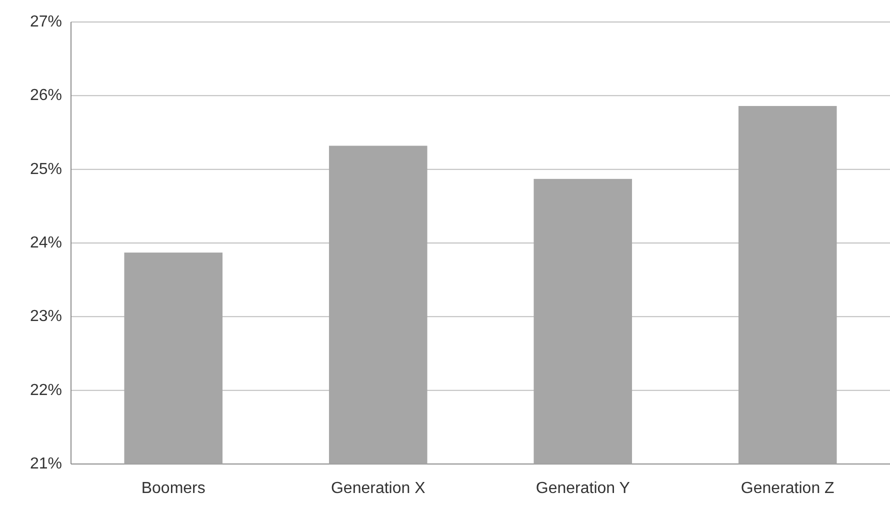 The width and height of the screenshot is (890, 507). Describe the element at coordinates (787, 488) in the screenshot. I see `x-tick-label: Generation Z` at that location.